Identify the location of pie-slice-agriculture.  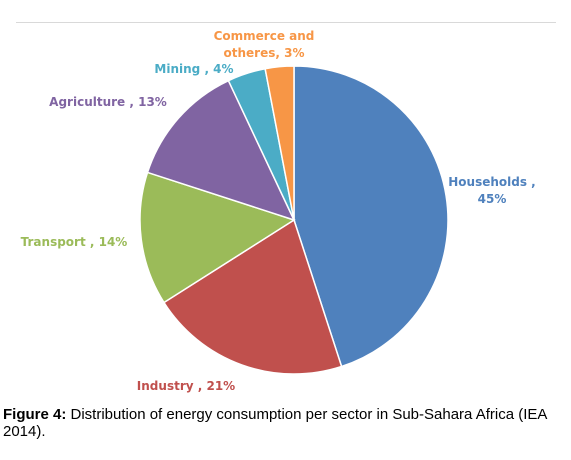
(221, 150).